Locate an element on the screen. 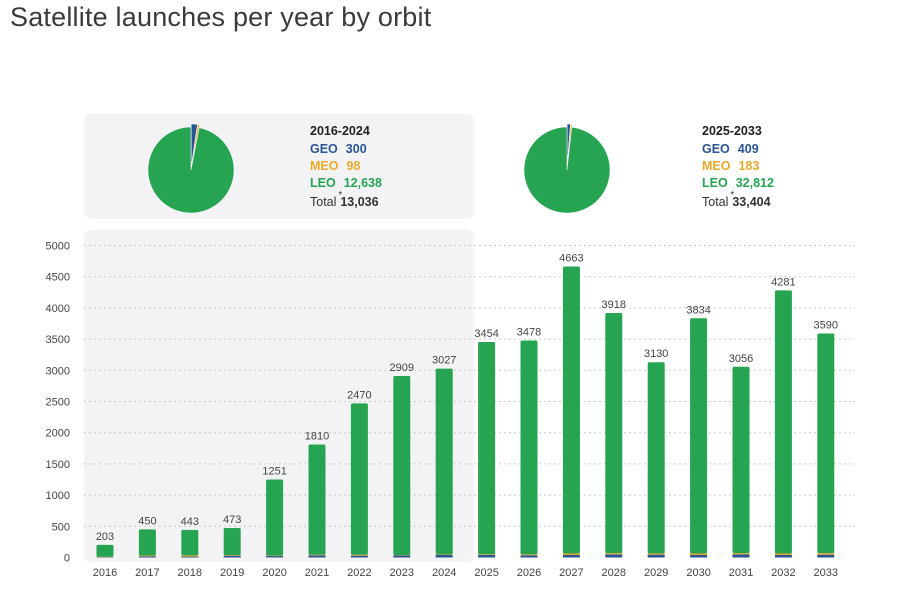 The height and width of the screenshot is (589, 900). x-tick-label: 2018 is located at coordinates (190, 573).